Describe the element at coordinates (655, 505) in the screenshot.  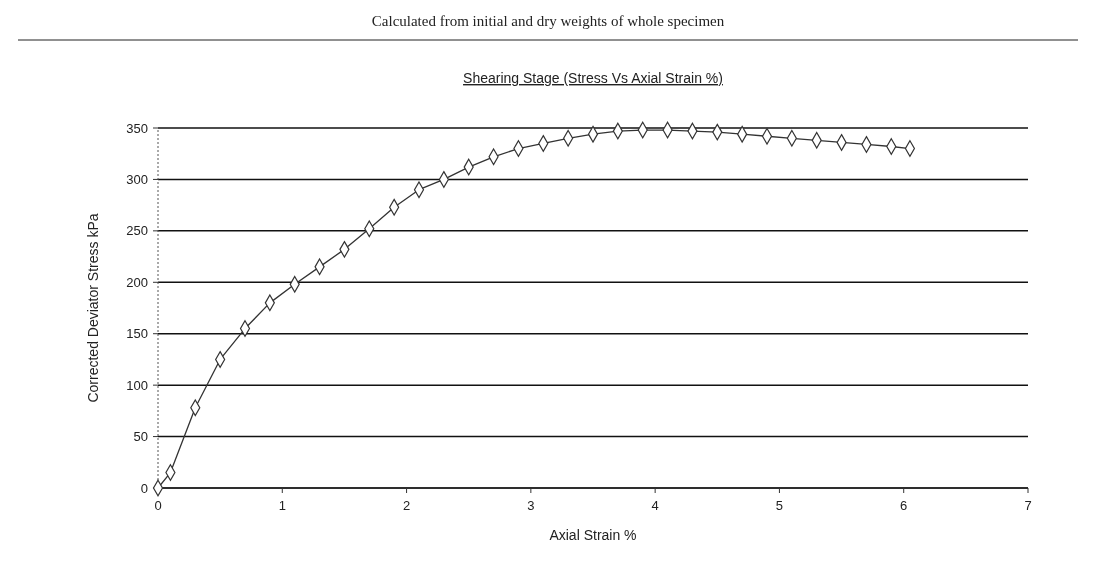
I see `x-tick-label: 4` at that location.